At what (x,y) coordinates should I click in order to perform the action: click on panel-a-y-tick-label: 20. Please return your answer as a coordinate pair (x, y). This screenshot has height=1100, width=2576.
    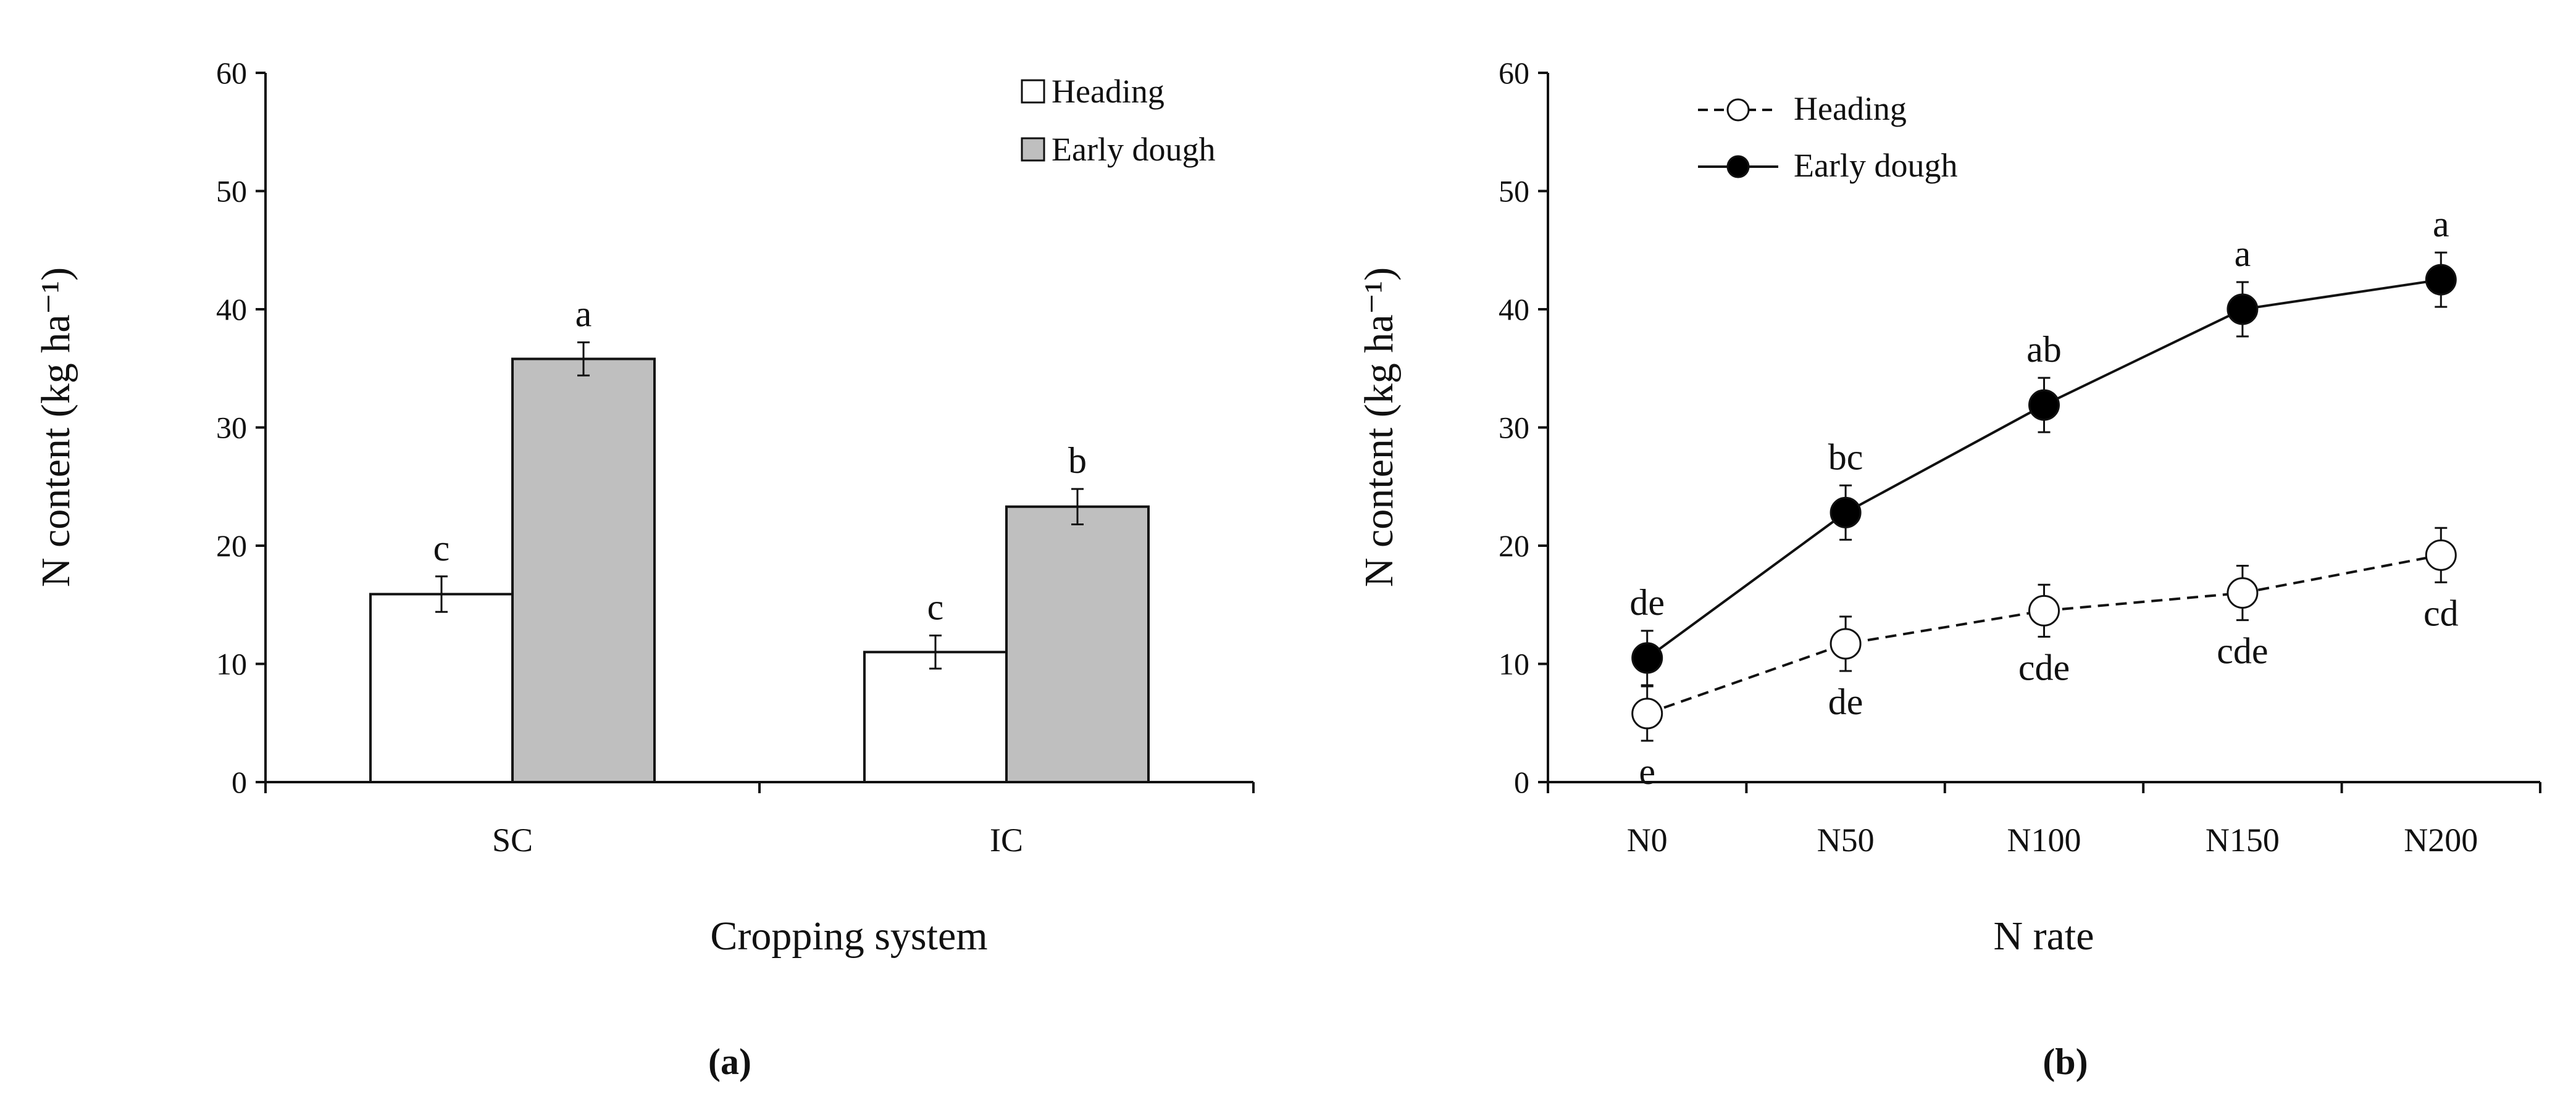
    Looking at the image, I should click on (232, 545).